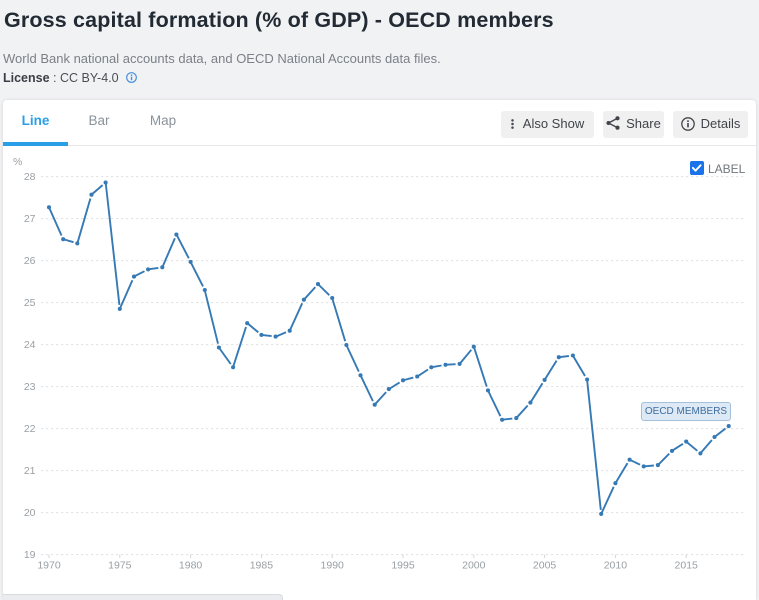  Describe the element at coordinates (474, 566) in the screenshot. I see `svg-text: 2000` at that location.